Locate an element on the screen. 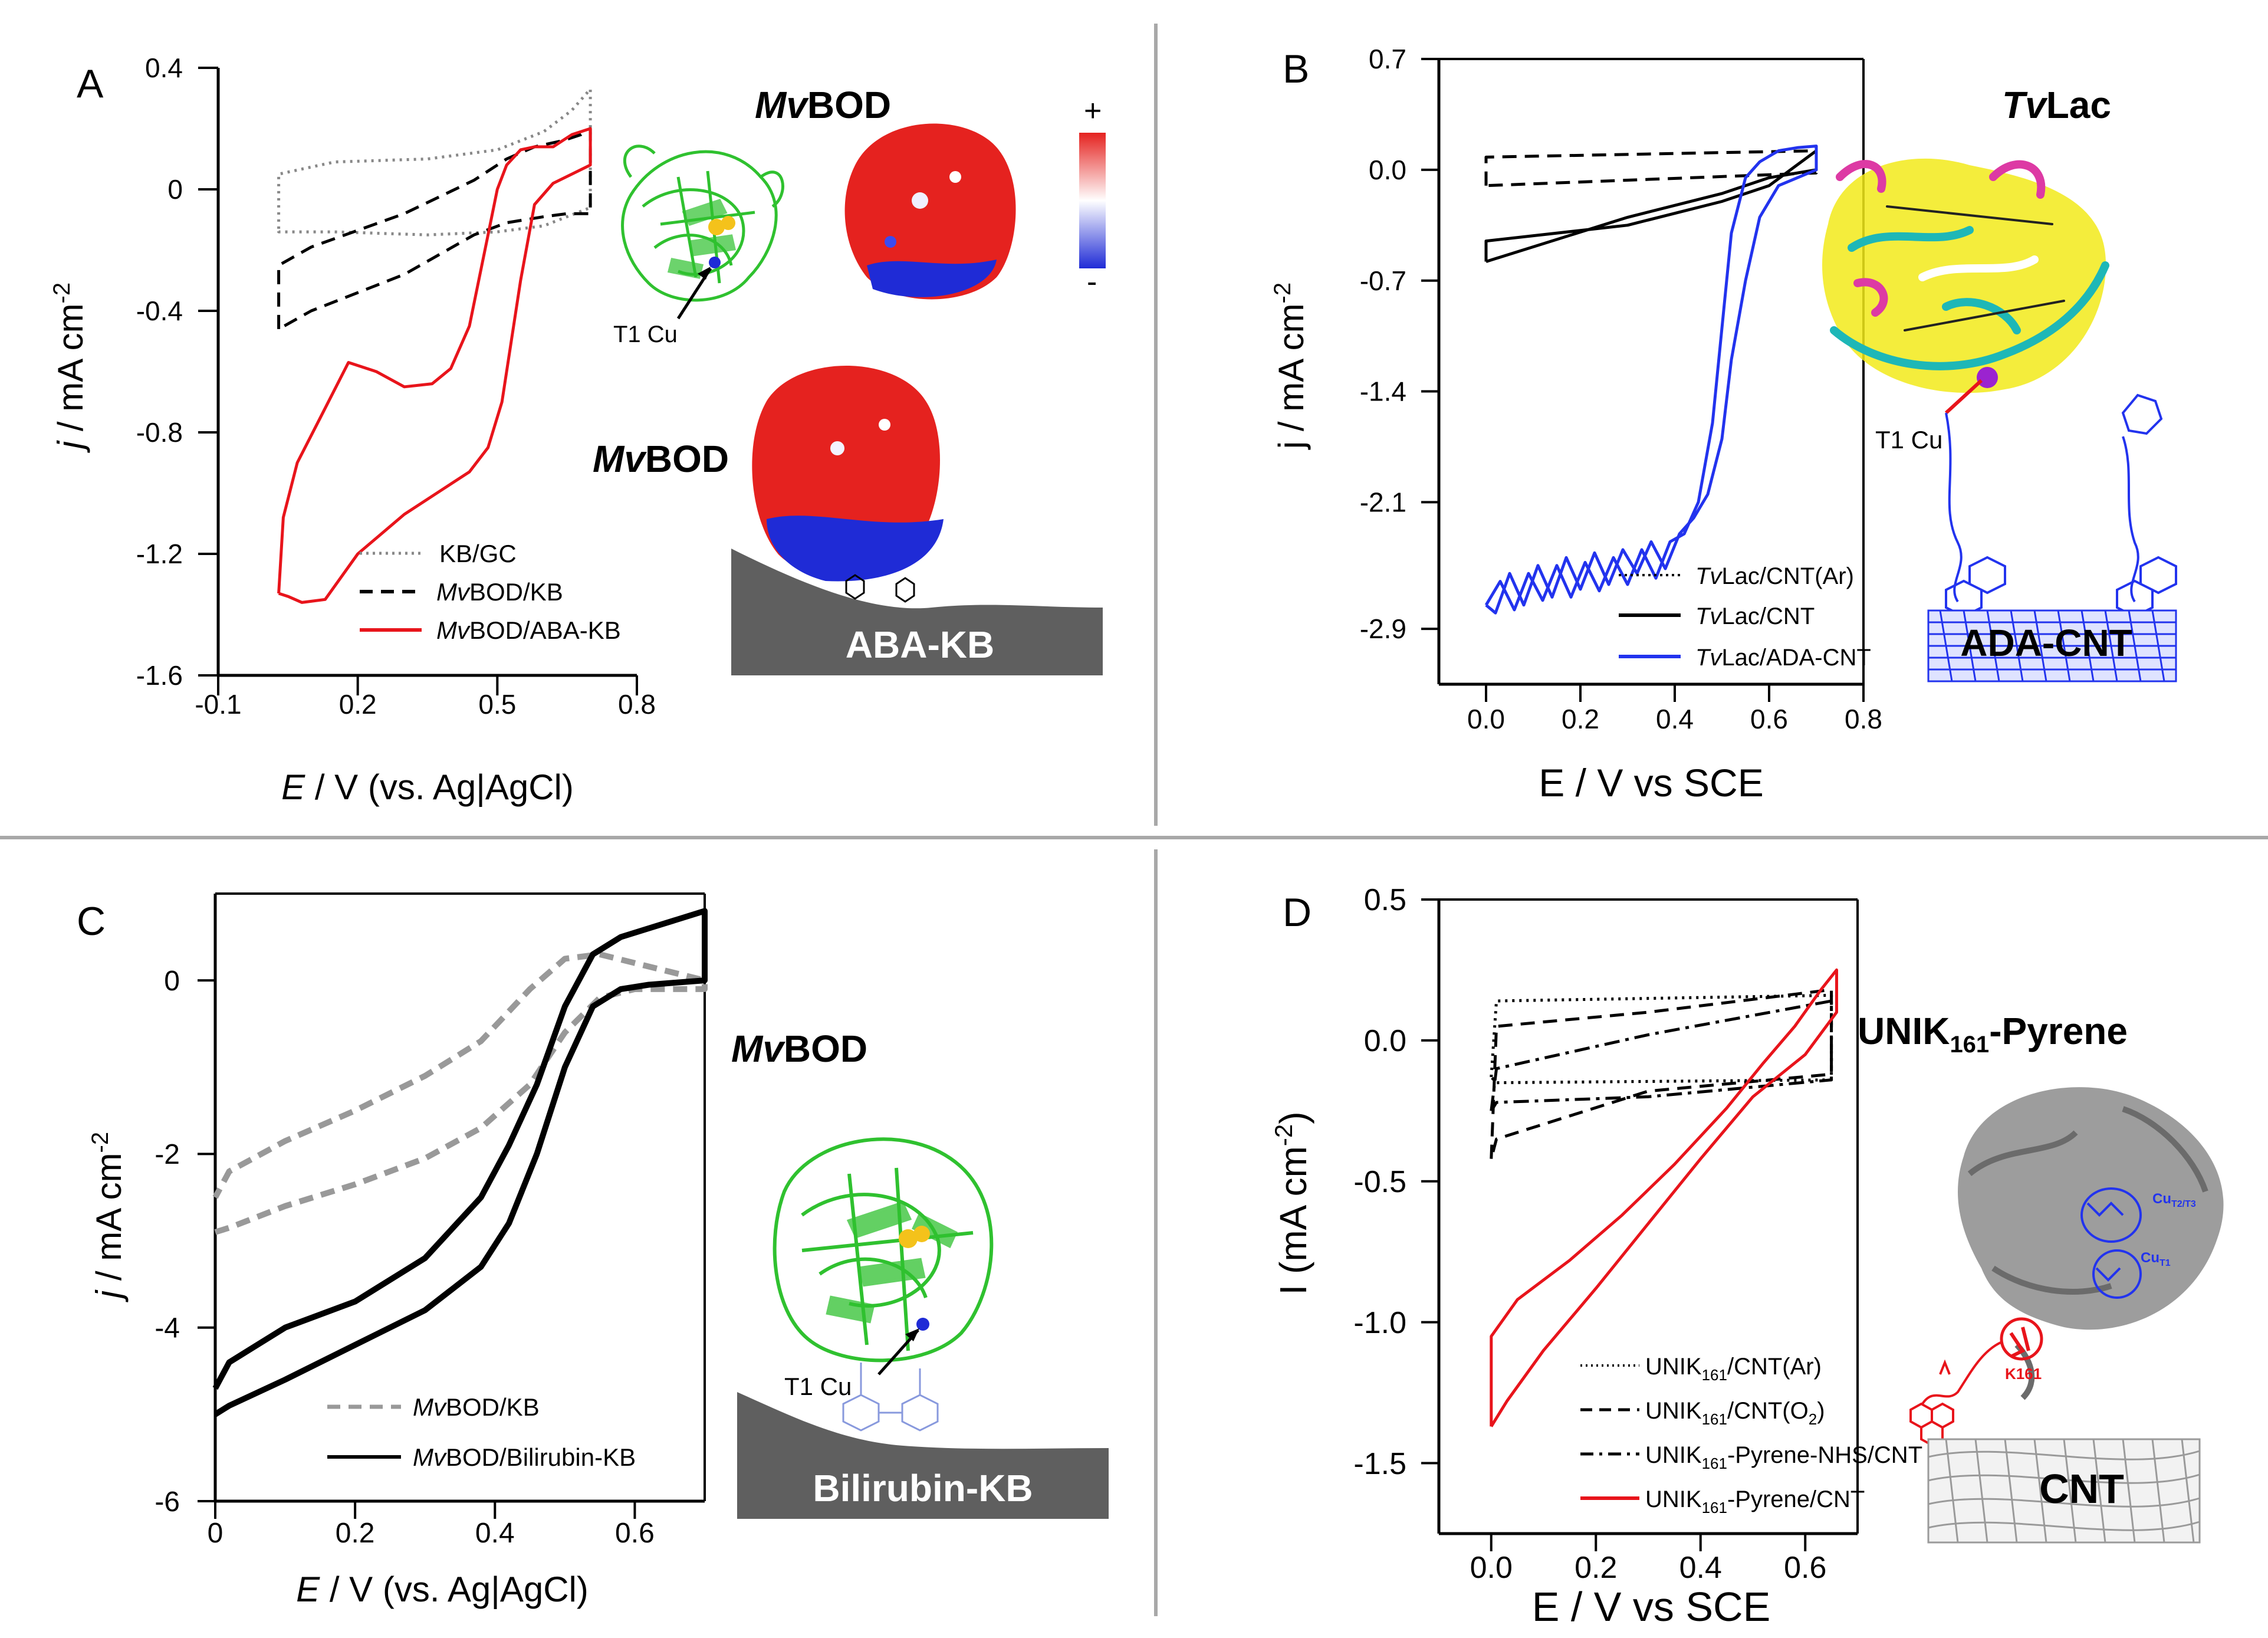 The height and width of the screenshot is (1638, 2268). panel-a-xtick-label: 0.5 is located at coordinates (497, 704).